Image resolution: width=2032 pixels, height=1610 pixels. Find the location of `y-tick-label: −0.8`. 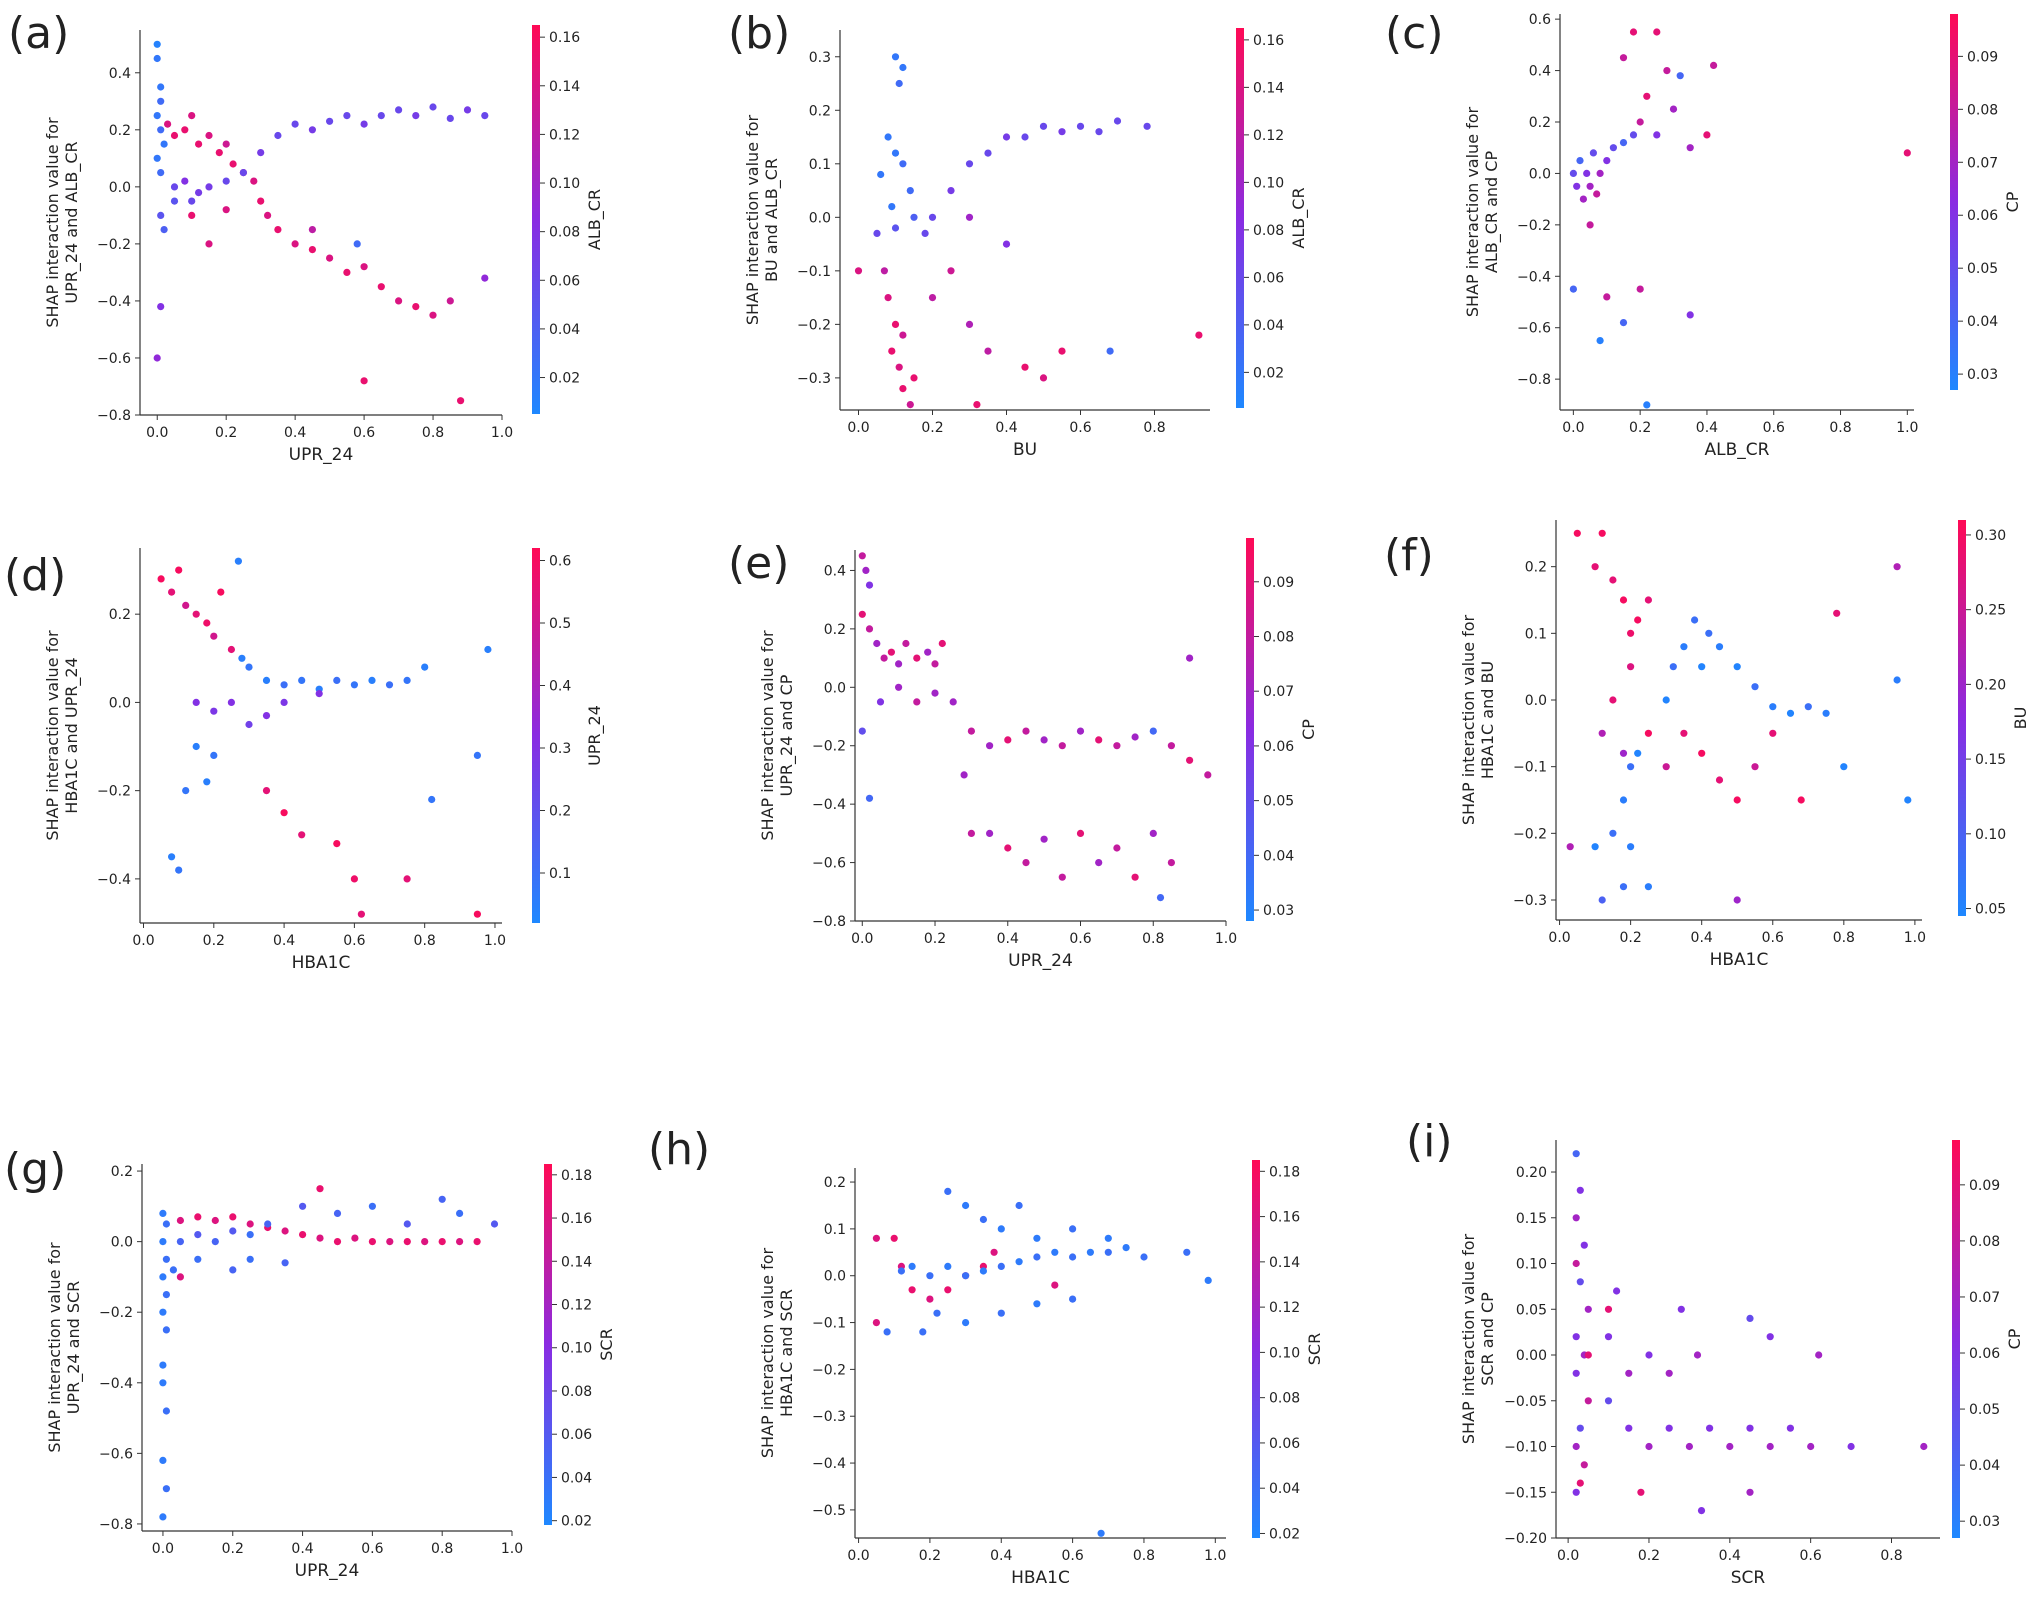

y-tick-label: −0.8 is located at coordinates (1534, 380).